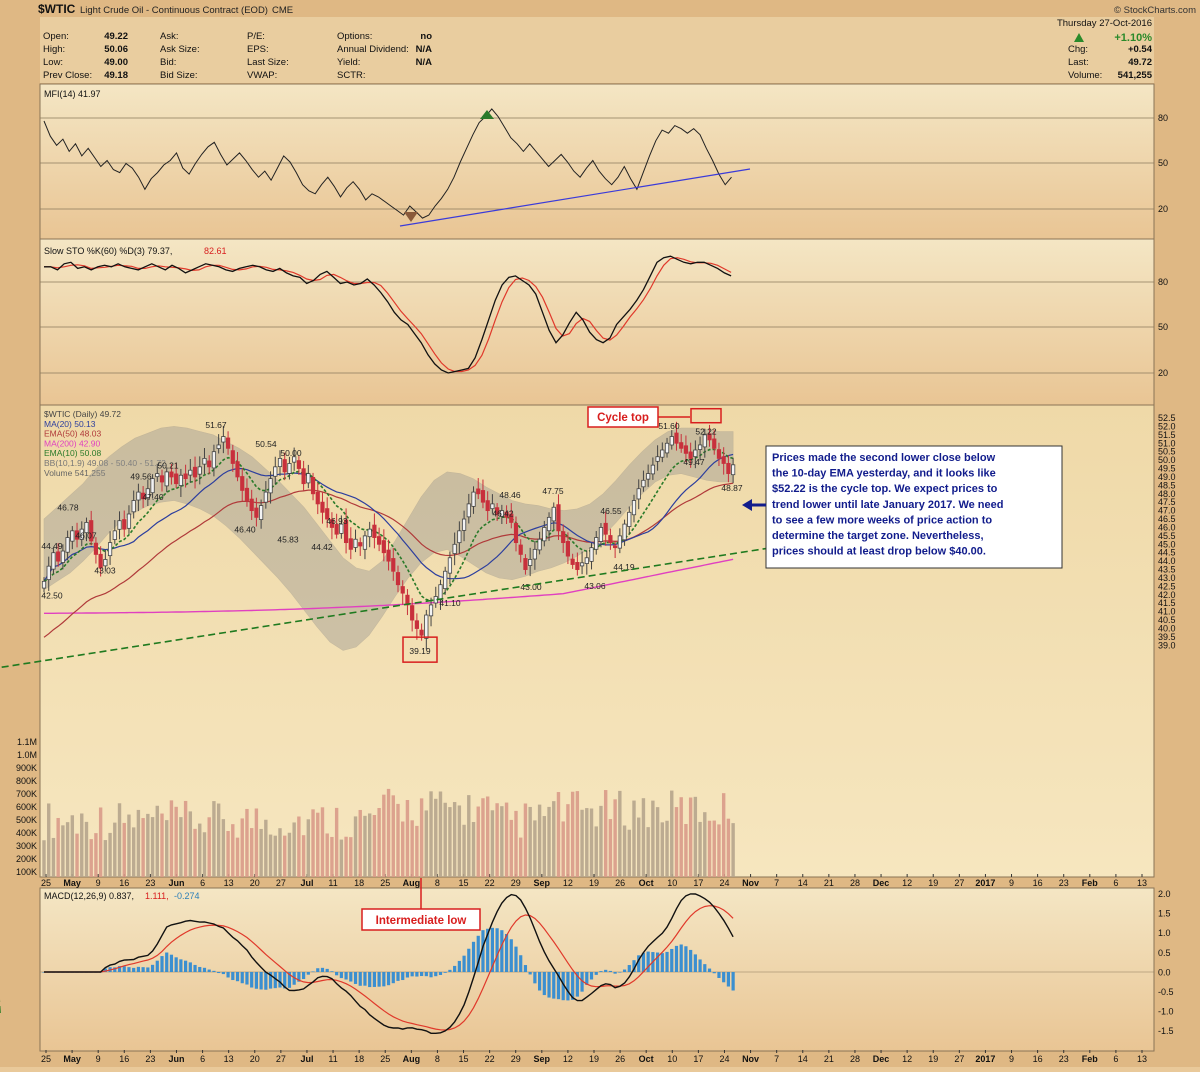 The image size is (1200, 1072). I want to click on change-percent: +1.10%, so click(1133, 38).